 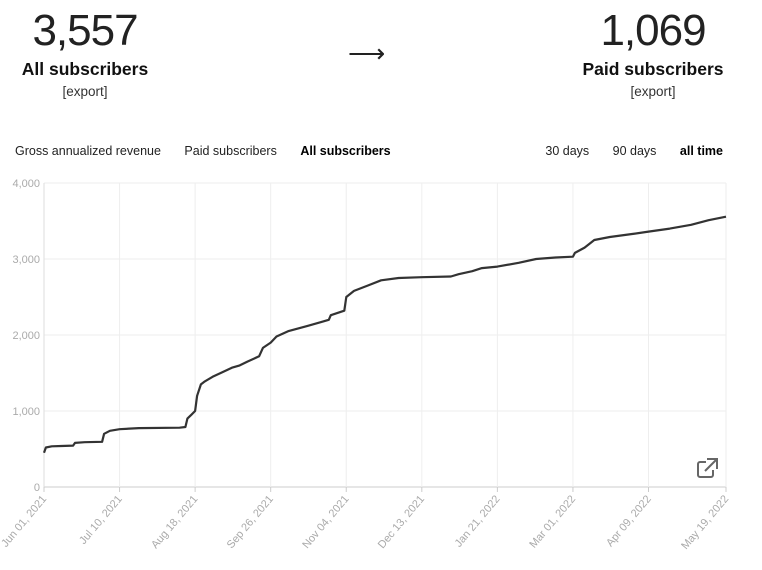 I want to click on paid-subscribers-stat: 1,069 Paid subscribers [export], so click(x=653, y=53).